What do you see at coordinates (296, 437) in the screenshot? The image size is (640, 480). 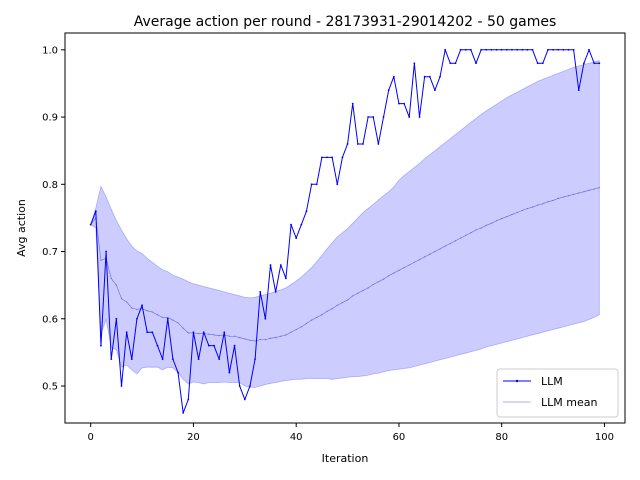 I see `x-tick-label: 40` at bounding box center [296, 437].